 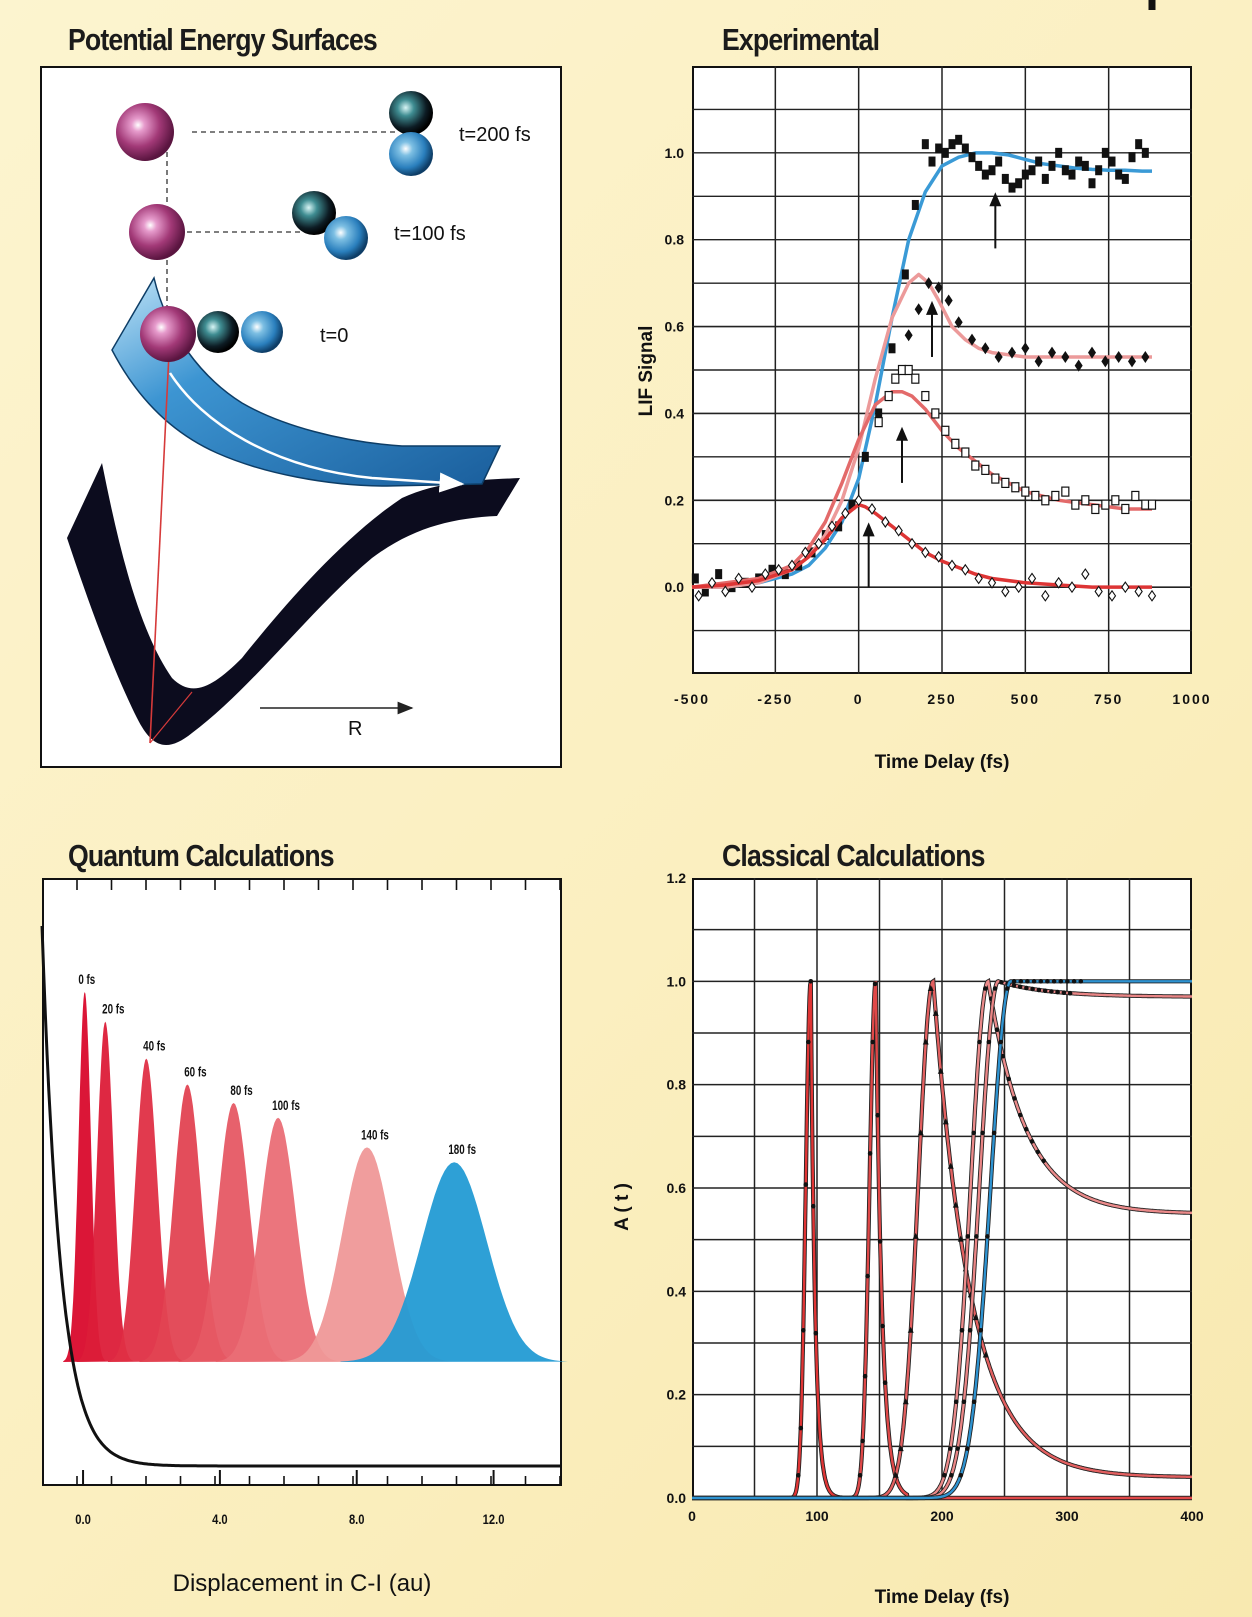 I want to click on classical-ytick-label: 1.0, so click(x=677, y=981).